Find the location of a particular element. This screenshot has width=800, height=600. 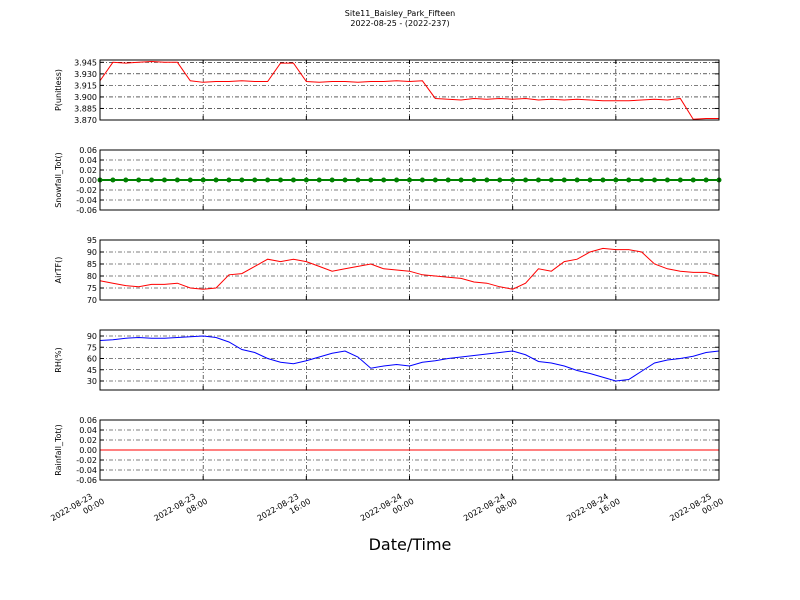

y-axis-label: RH(%) is located at coordinates (58, 359).